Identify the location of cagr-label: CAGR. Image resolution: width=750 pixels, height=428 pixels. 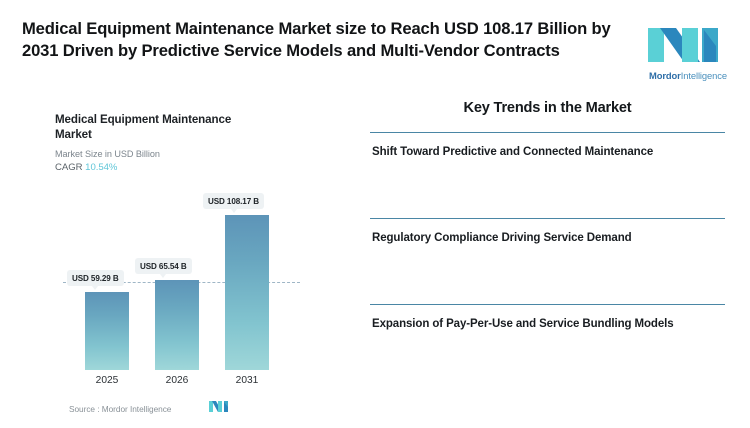
(69, 167).